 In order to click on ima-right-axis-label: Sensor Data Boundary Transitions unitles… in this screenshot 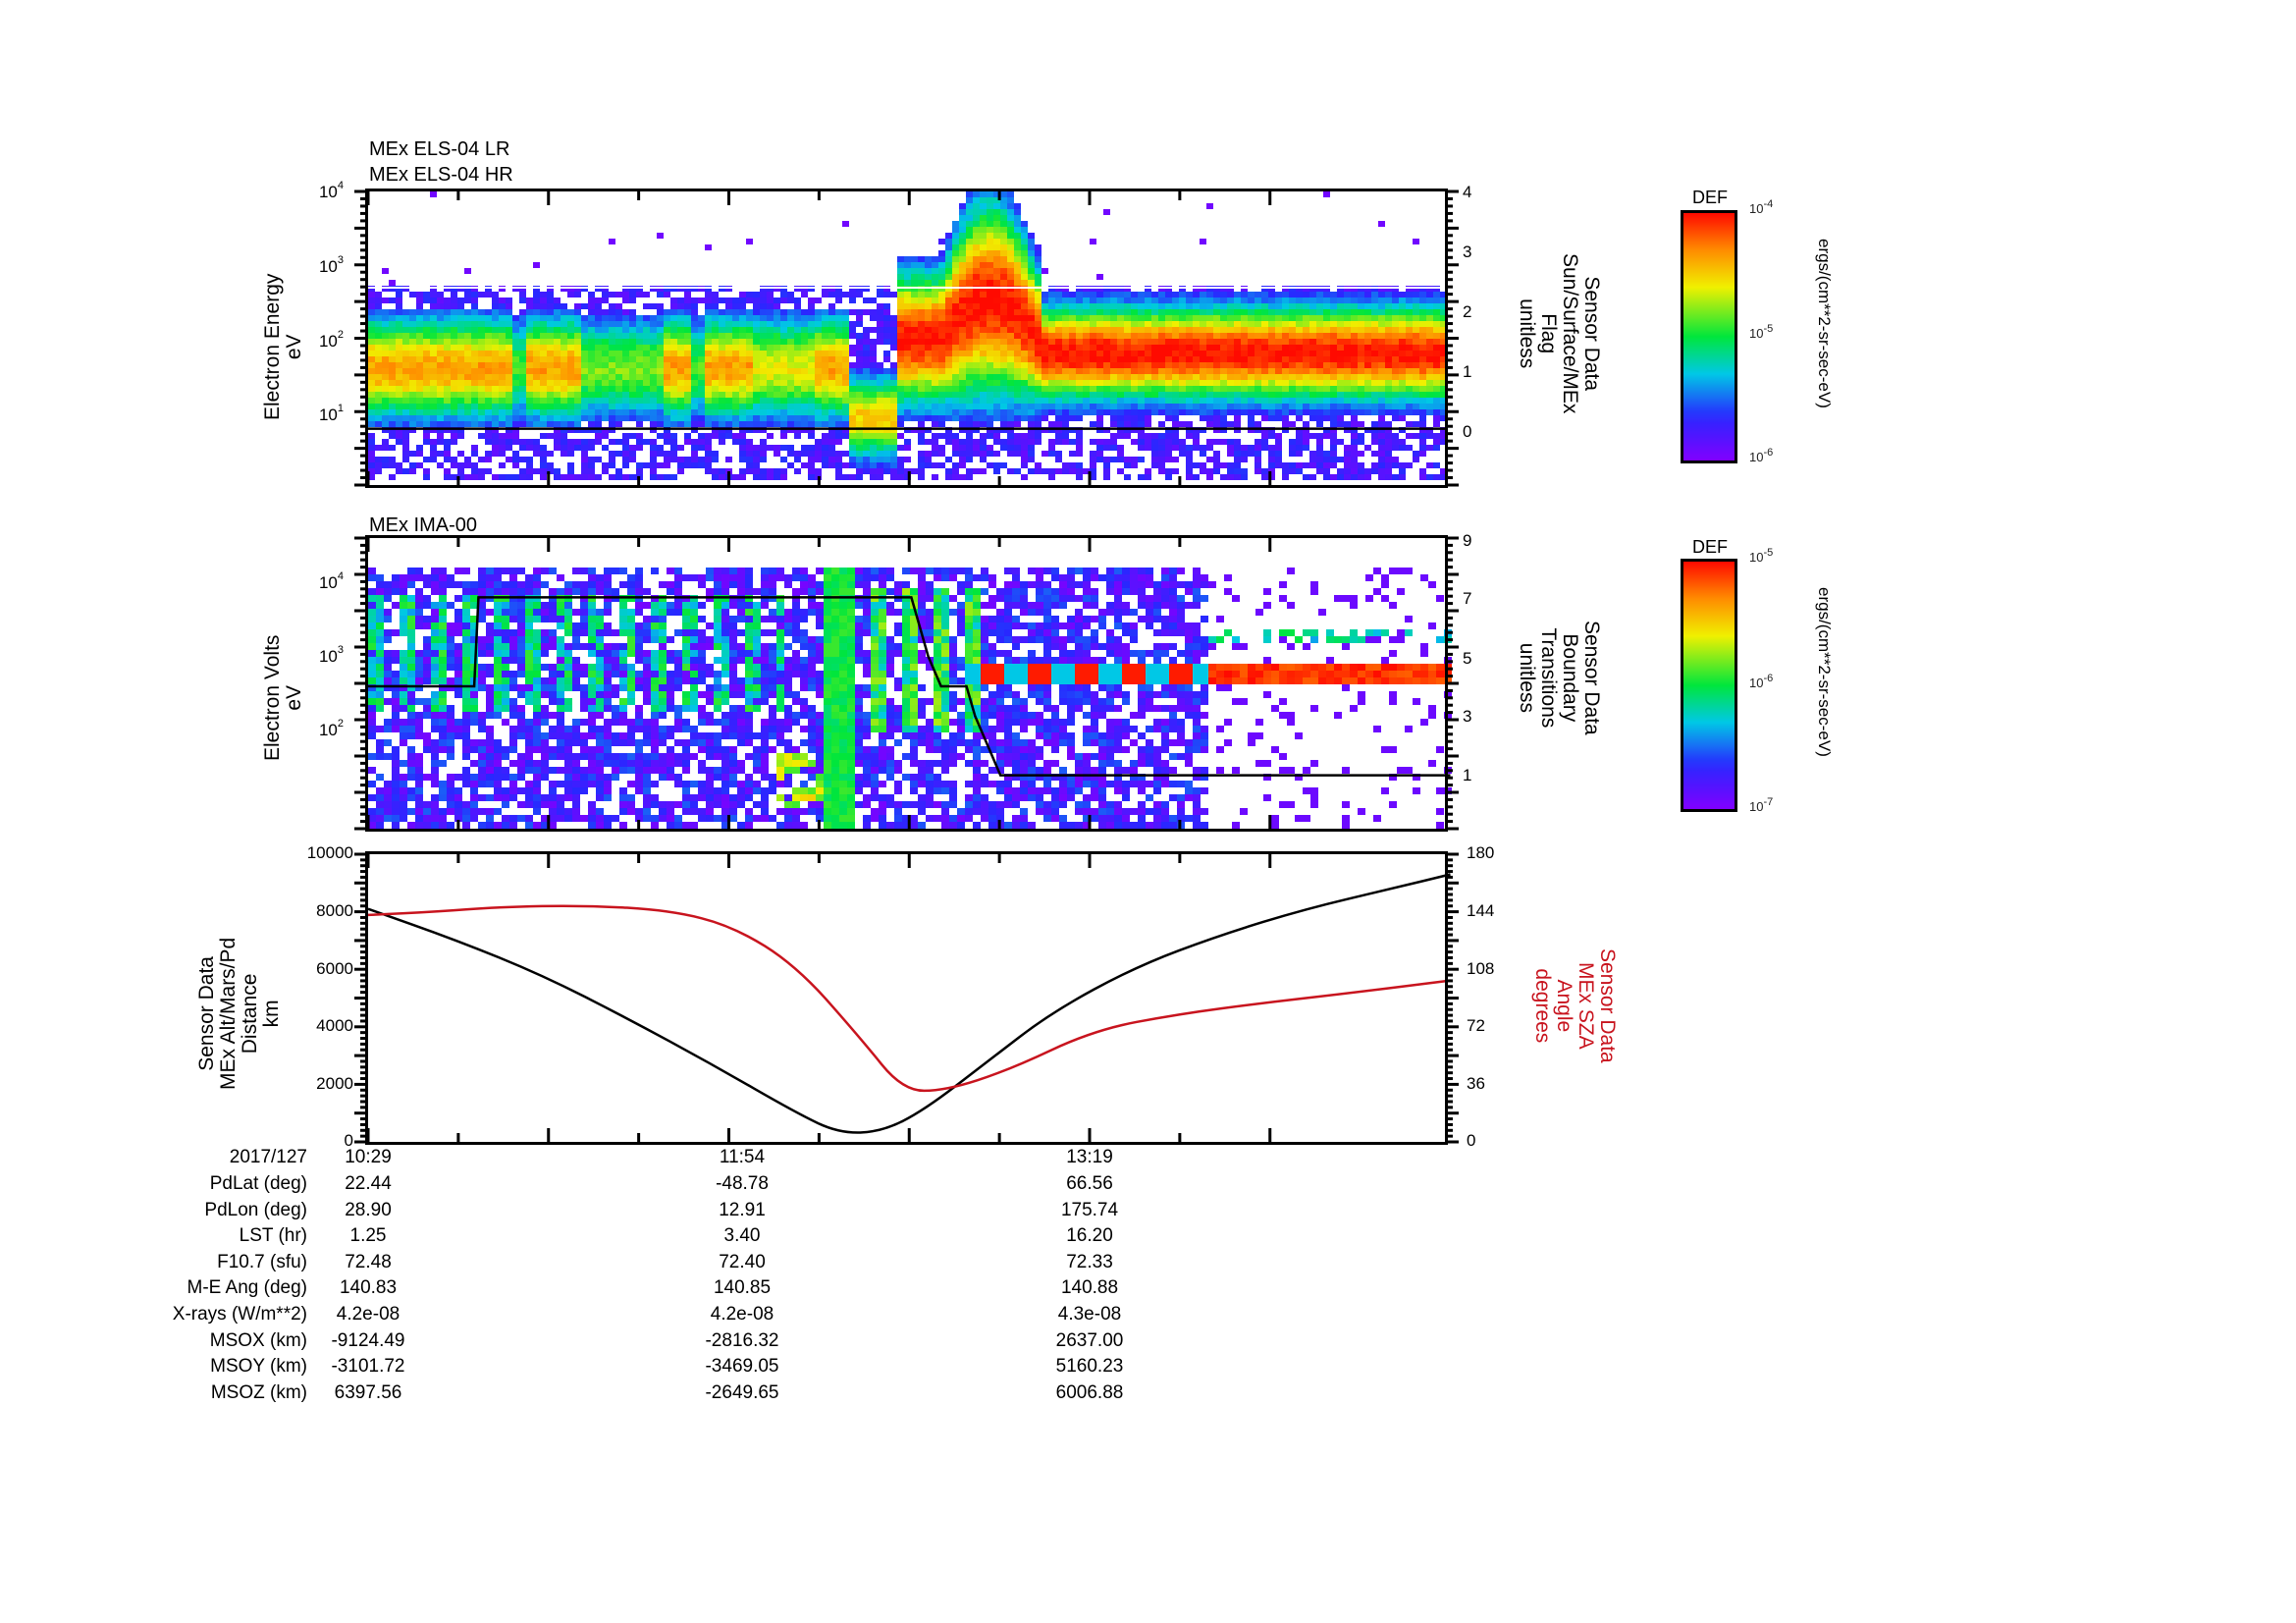, I will do `click(1560, 678)`.